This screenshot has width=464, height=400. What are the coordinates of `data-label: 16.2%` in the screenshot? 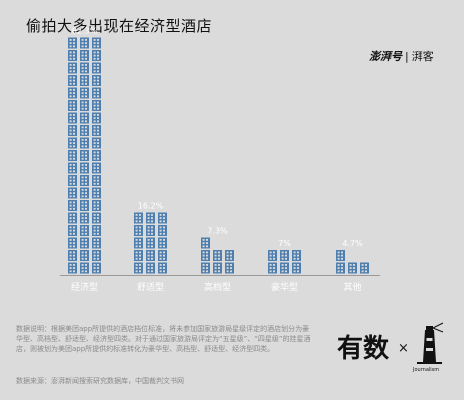 It's located at (151, 206).